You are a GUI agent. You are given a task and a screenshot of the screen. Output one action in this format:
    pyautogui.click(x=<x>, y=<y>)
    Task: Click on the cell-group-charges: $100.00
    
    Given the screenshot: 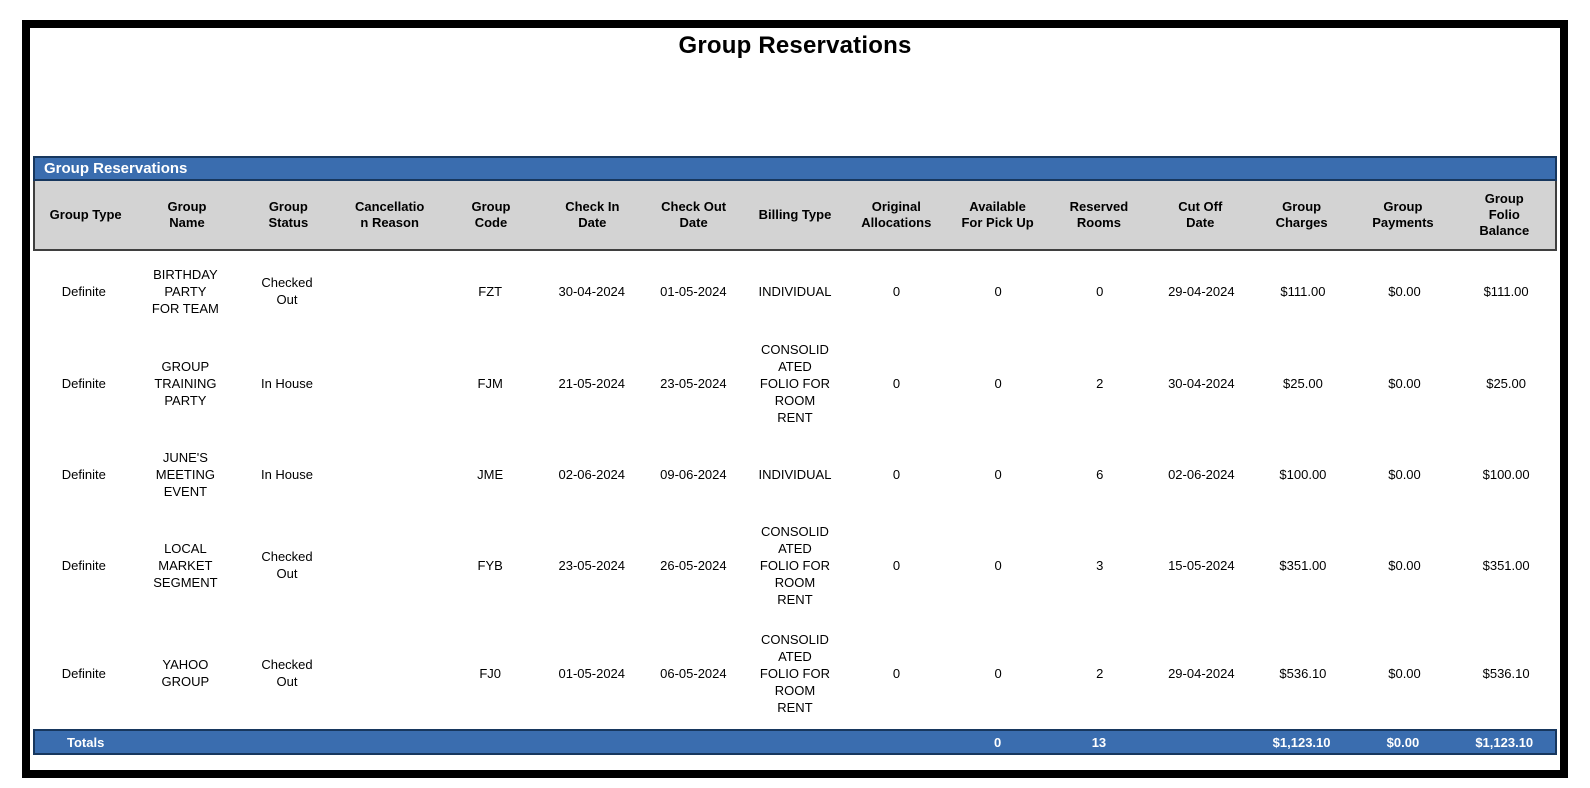 What is the action you would take?
    pyautogui.click(x=1303, y=474)
    